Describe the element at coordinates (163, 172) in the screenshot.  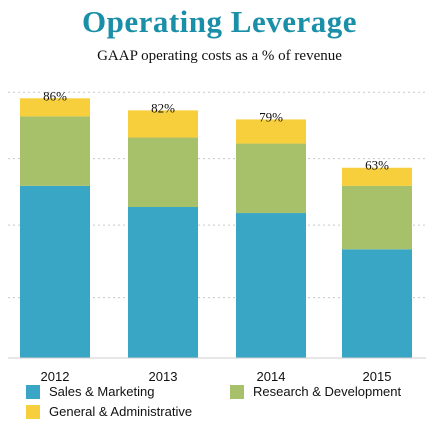
I see `bar-segment-research-and-development-2013` at that location.